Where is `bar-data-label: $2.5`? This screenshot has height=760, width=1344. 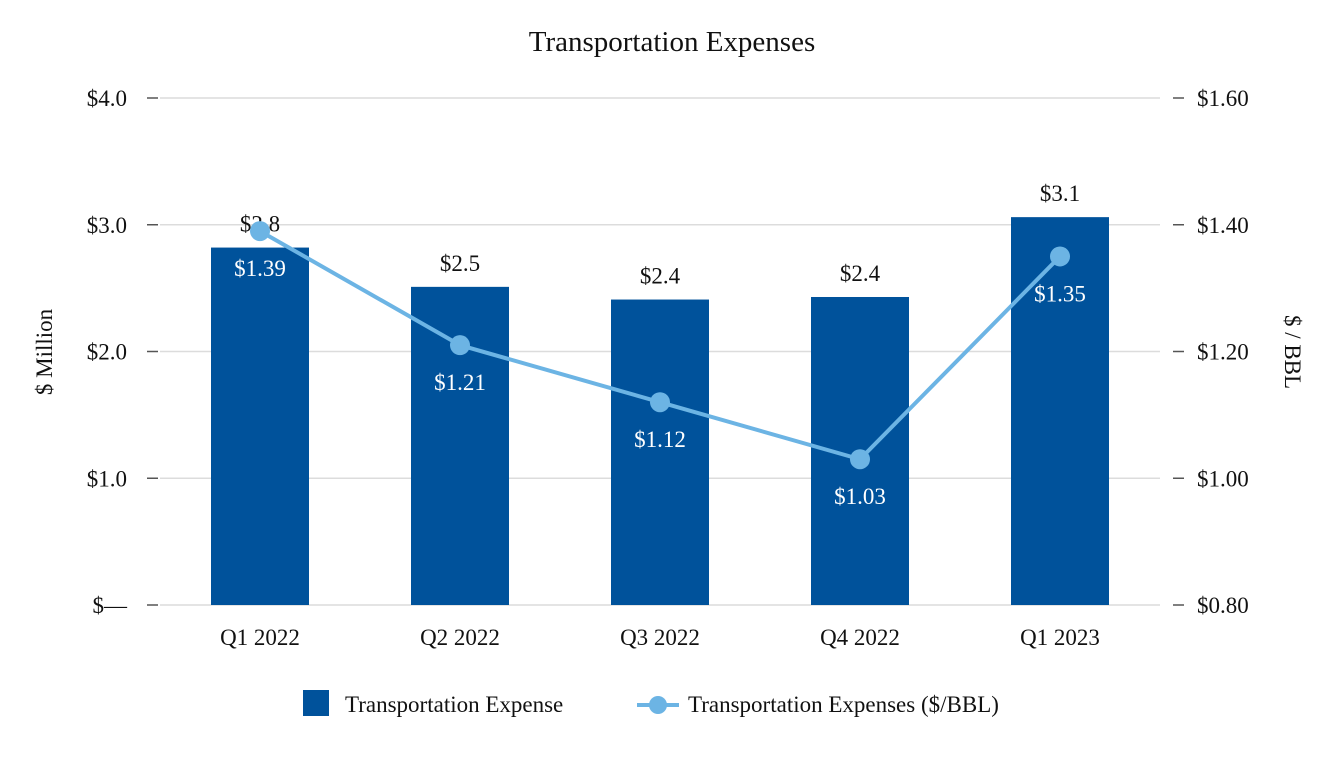
bar-data-label: $2.5 is located at coordinates (460, 263).